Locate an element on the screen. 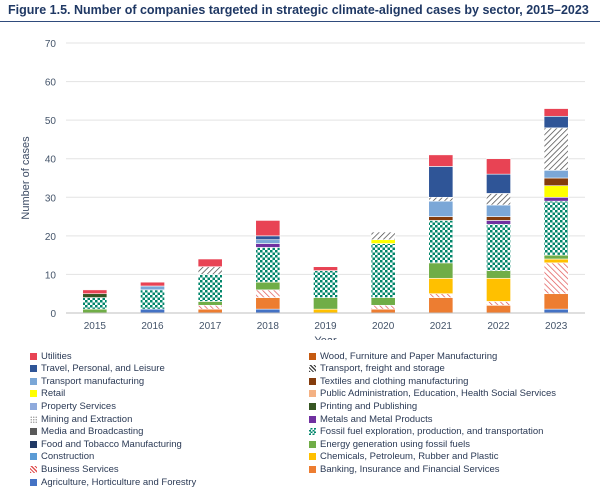  legend-label: Metals and Metal Products is located at coordinates (376, 419).